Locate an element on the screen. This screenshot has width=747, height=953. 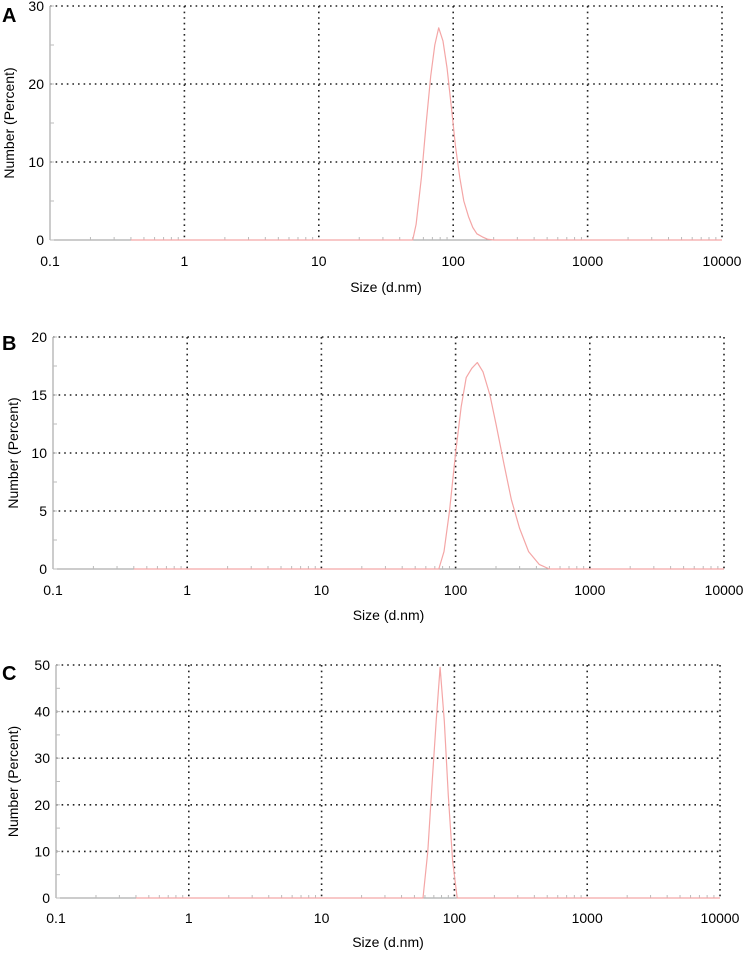
panel-label-b: B is located at coordinates (9, 344).